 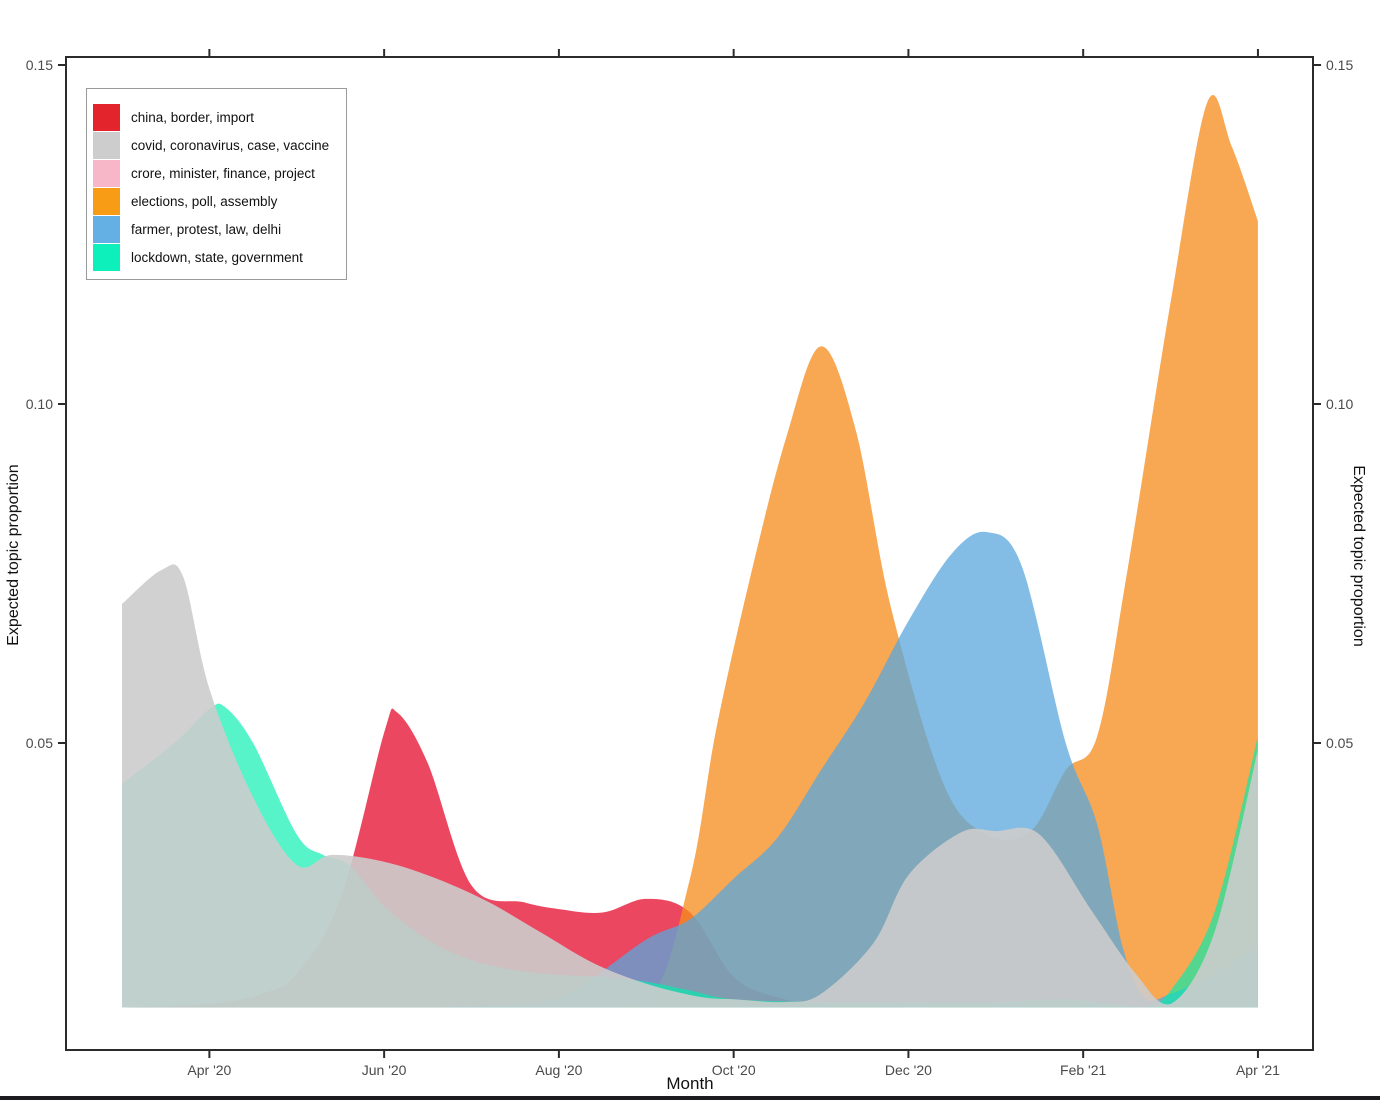 I want to click on y-axis-title-left: Expected topic proportion, so click(x=13, y=555).